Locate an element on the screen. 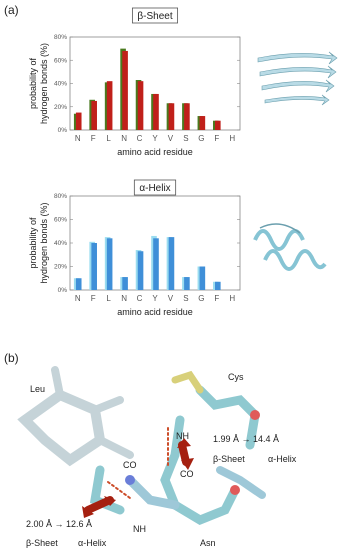 The image size is (341, 550). helix-ribbon is located at coordinates (290, 247).